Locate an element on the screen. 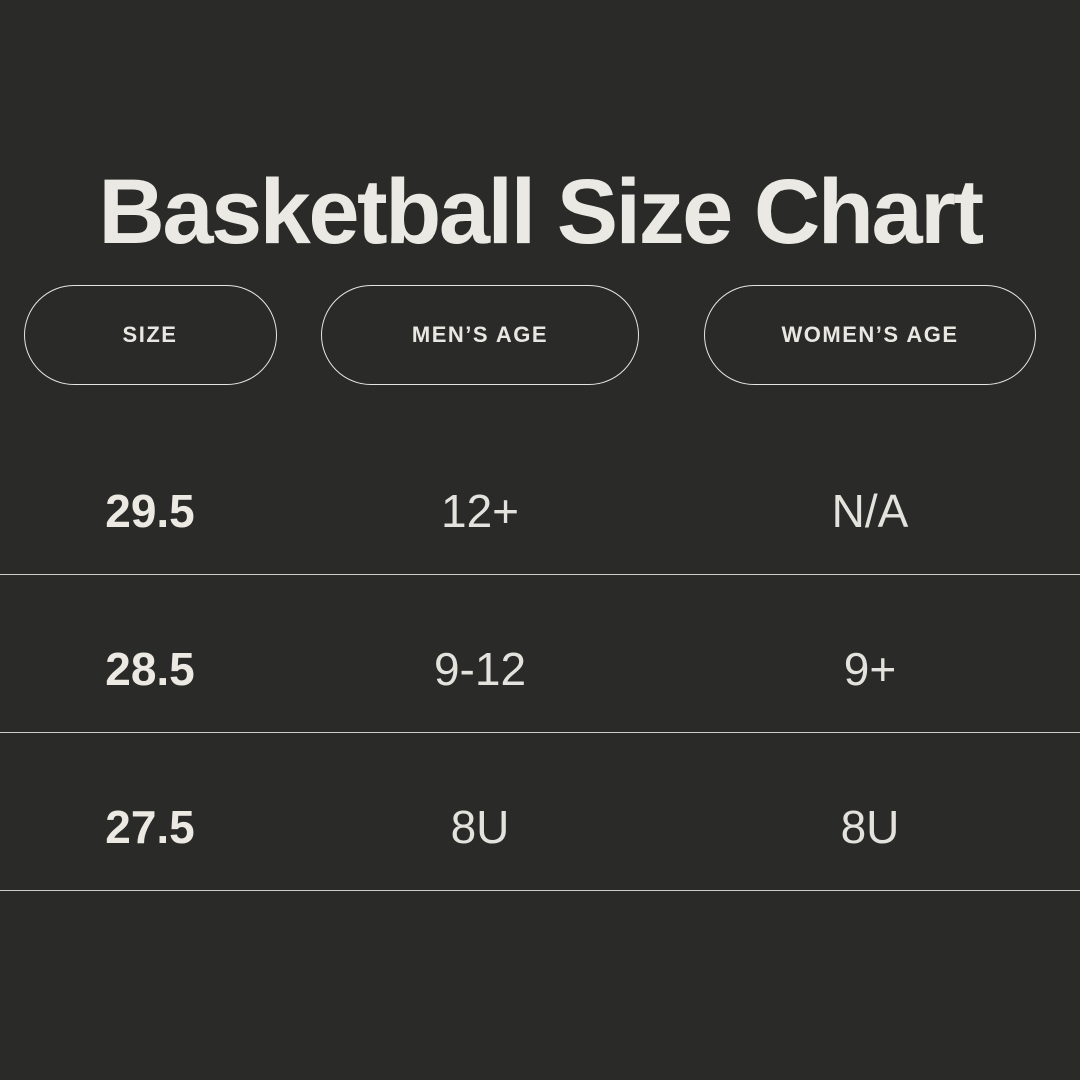 Image resolution: width=1080 pixels, height=1080 pixels. cell-mens-age: 12+ is located at coordinates (480, 510).